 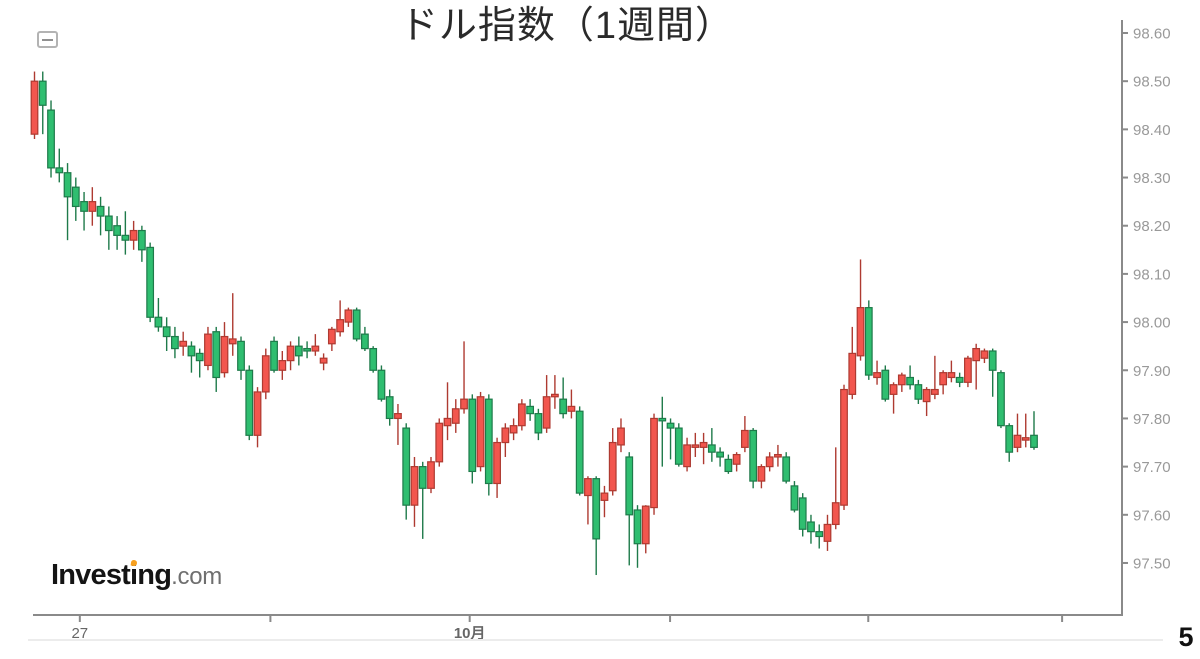 I want to click on investing-logo: Investing.com, so click(x=136, y=575).